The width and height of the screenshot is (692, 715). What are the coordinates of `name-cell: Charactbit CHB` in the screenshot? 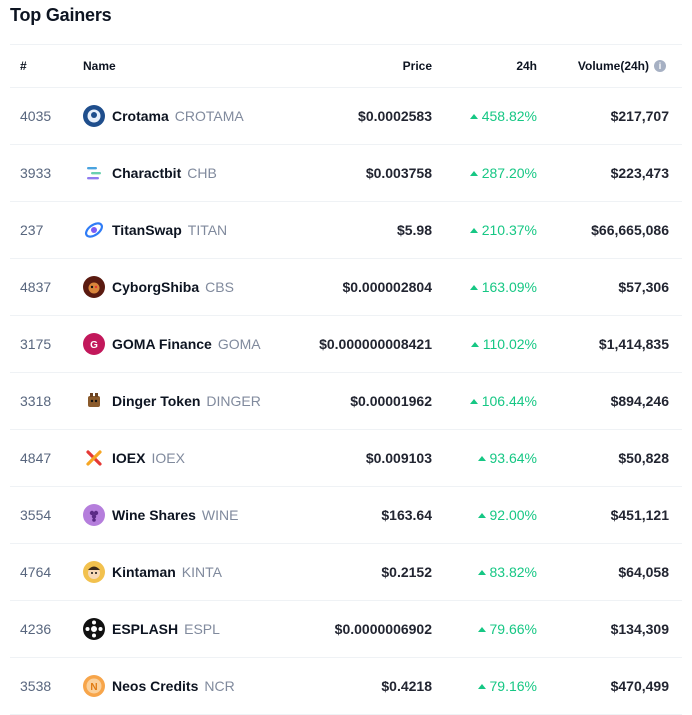 It's located at (188, 173).